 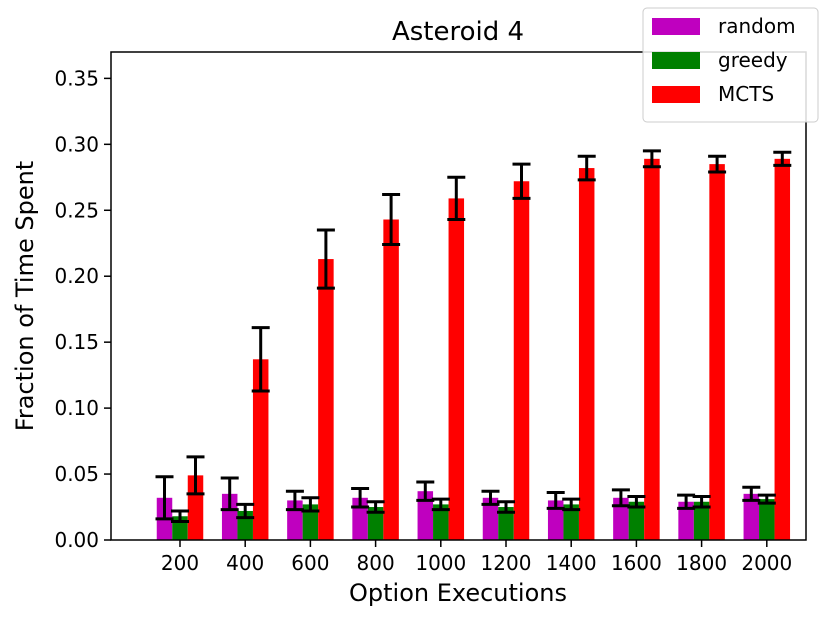 What do you see at coordinates (701, 563) in the screenshot?
I see `x-tick-label: 1800` at bounding box center [701, 563].